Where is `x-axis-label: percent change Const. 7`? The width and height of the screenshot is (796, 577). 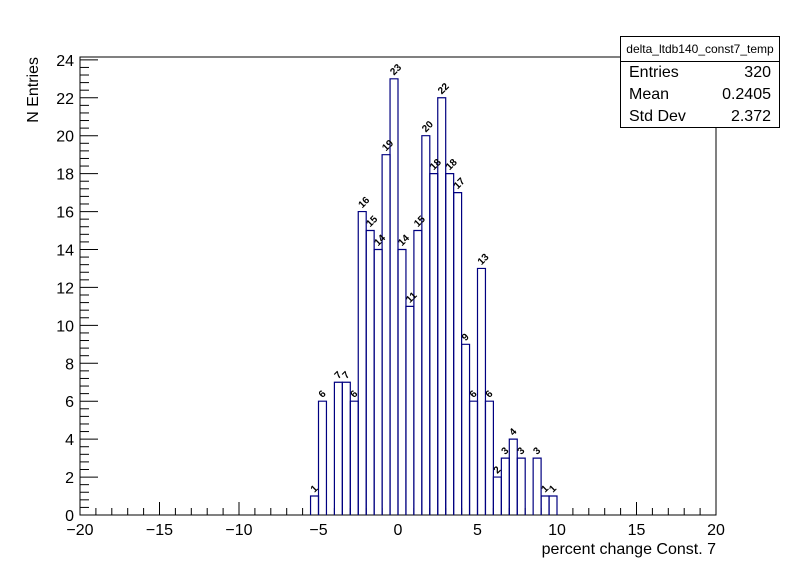
x-axis-label: percent change Const. 7 is located at coordinates (629, 549).